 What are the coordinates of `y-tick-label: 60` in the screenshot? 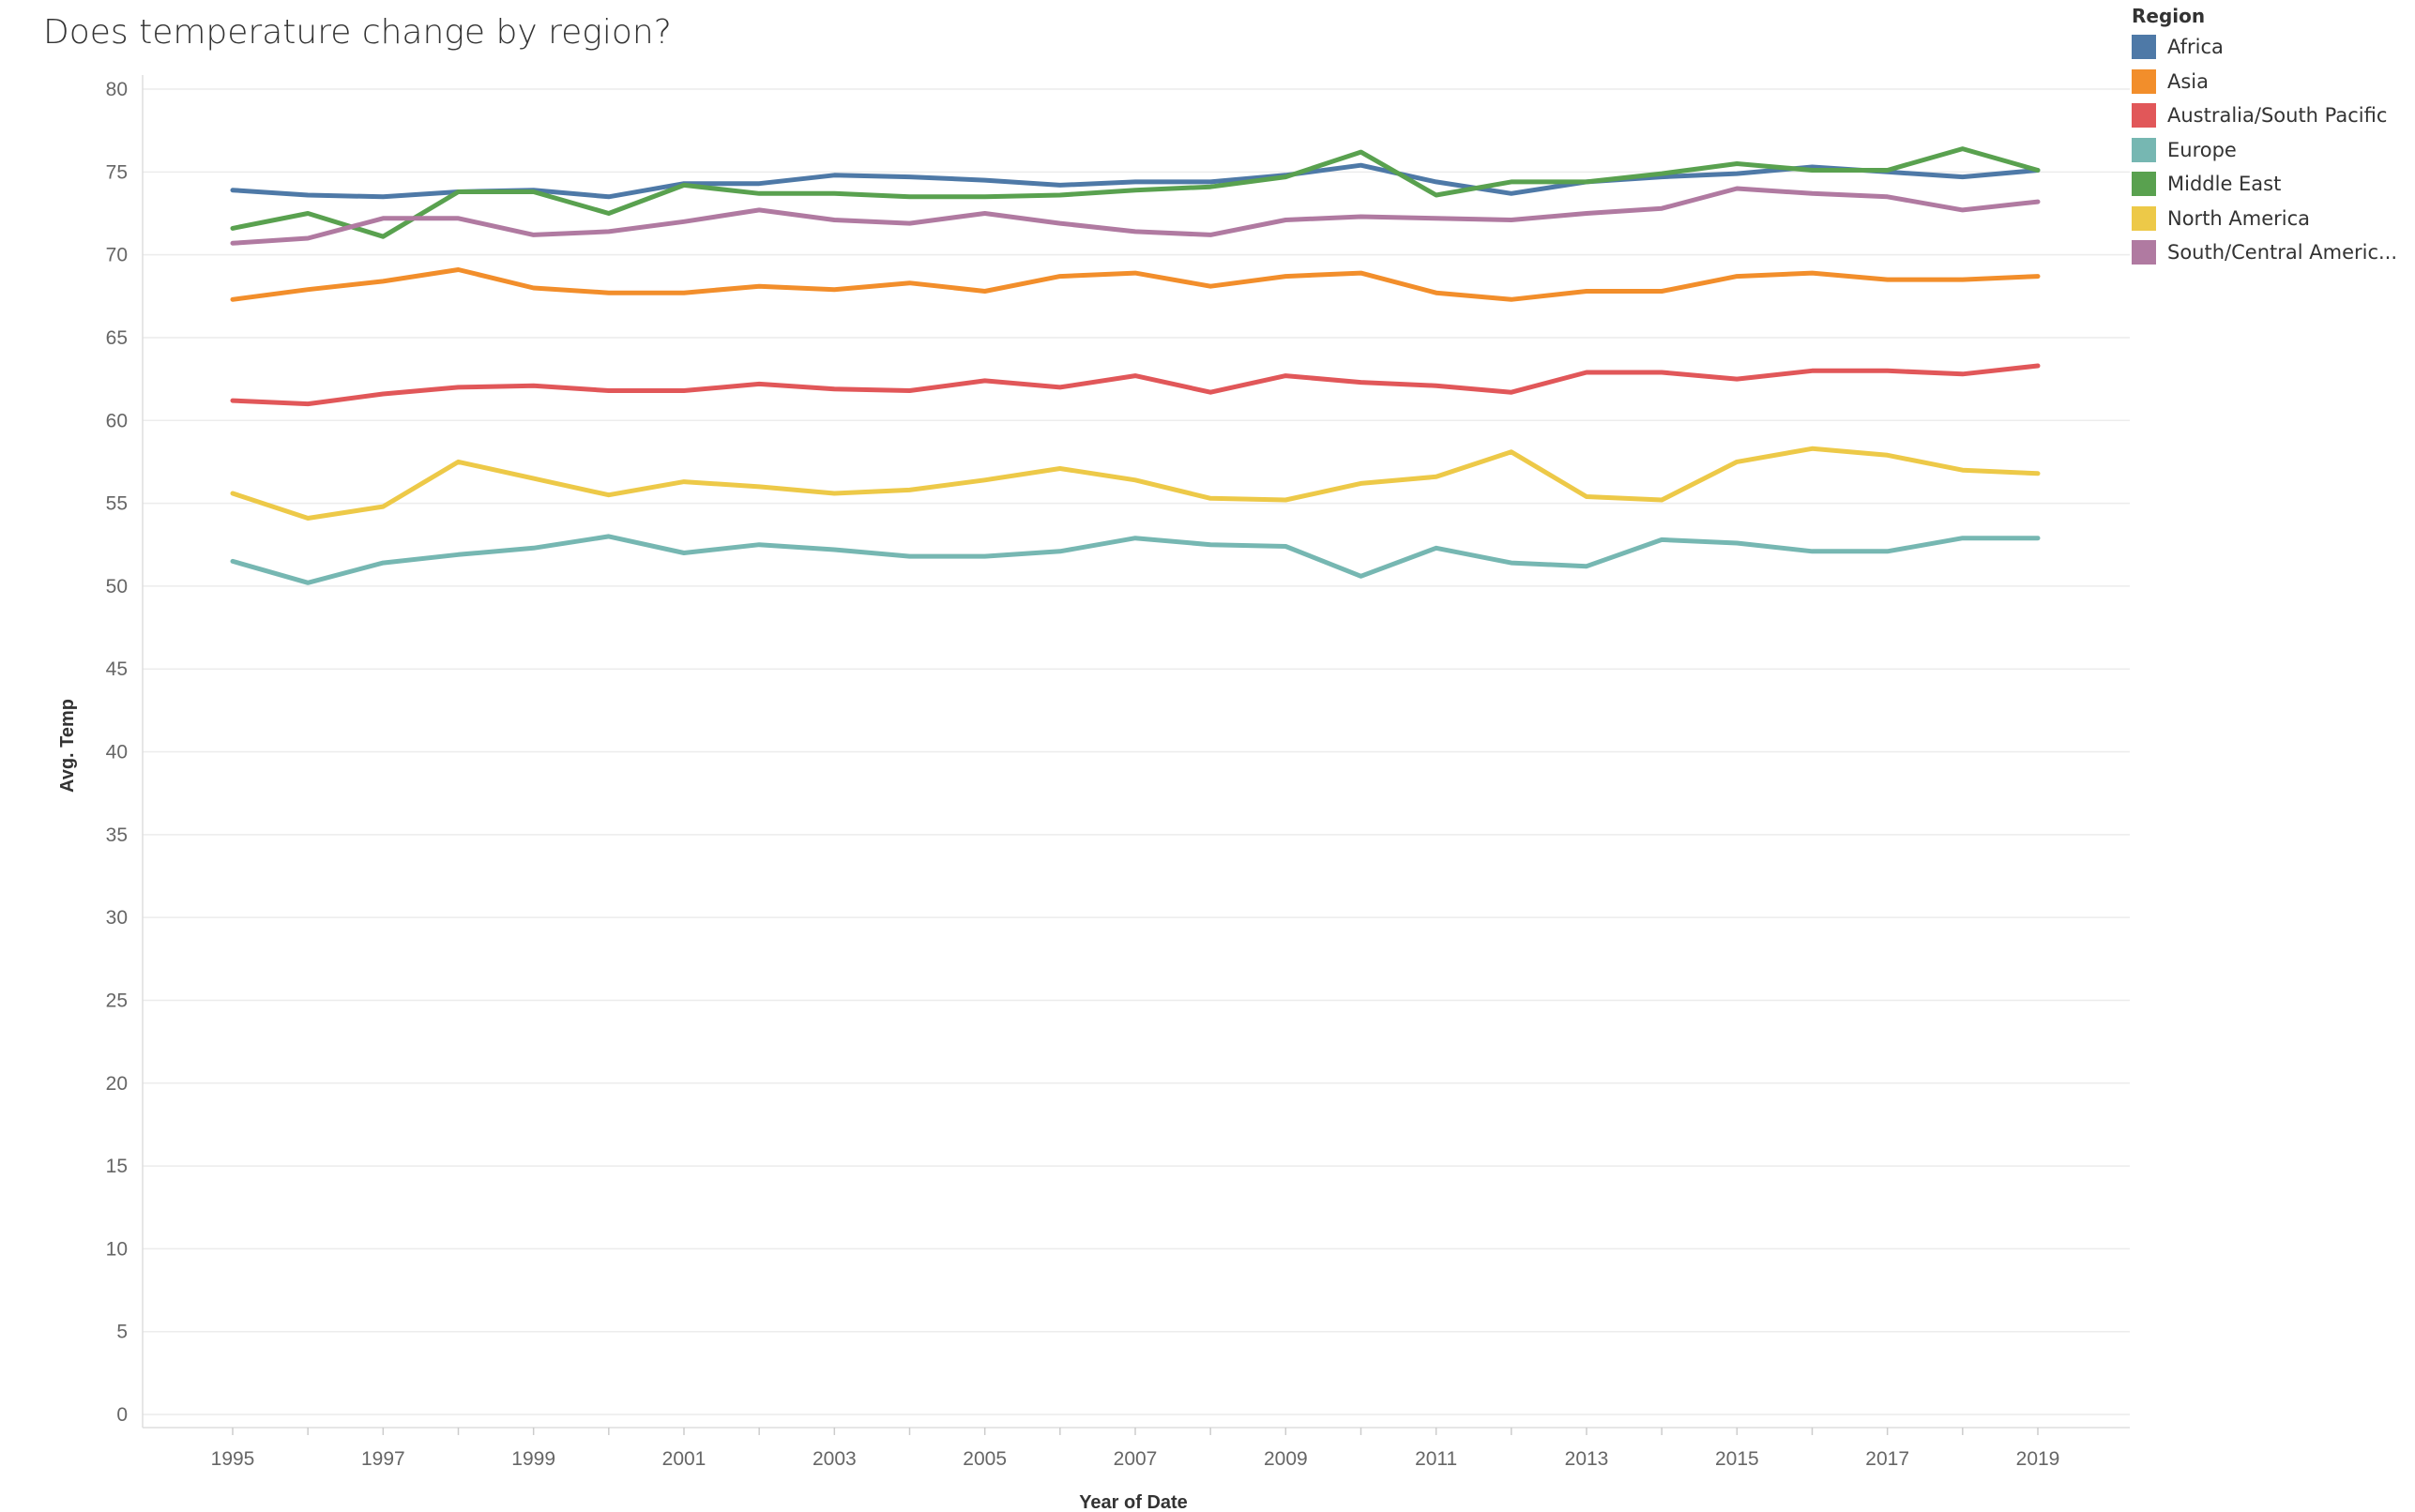 It's located at (117, 420).